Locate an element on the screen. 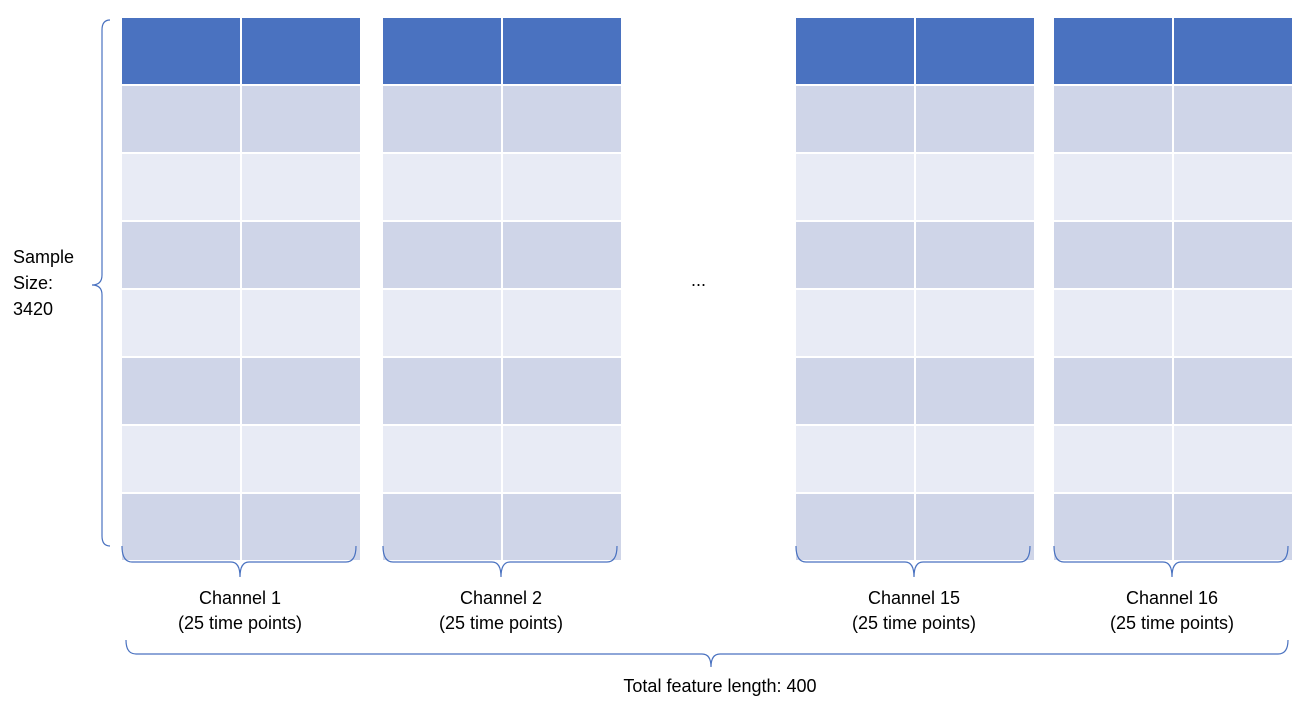 The height and width of the screenshot is (717, 1316). channel-15-table is located at coordinates (915, 289).